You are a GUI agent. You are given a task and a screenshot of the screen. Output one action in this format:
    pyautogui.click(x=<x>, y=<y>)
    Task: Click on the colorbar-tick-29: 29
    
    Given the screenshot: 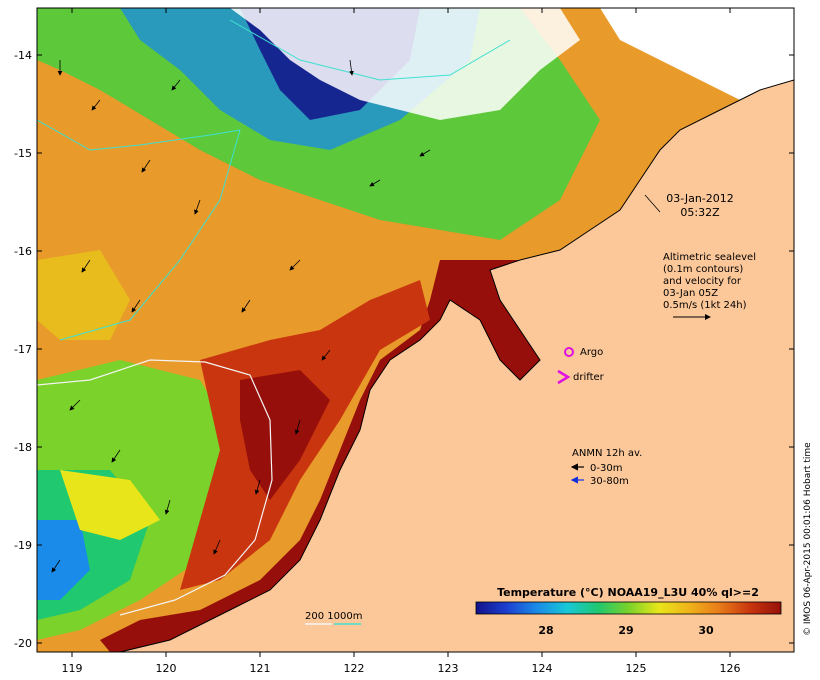 What is the action you would take?
    pyautogui.click(x=625, y=630)
    